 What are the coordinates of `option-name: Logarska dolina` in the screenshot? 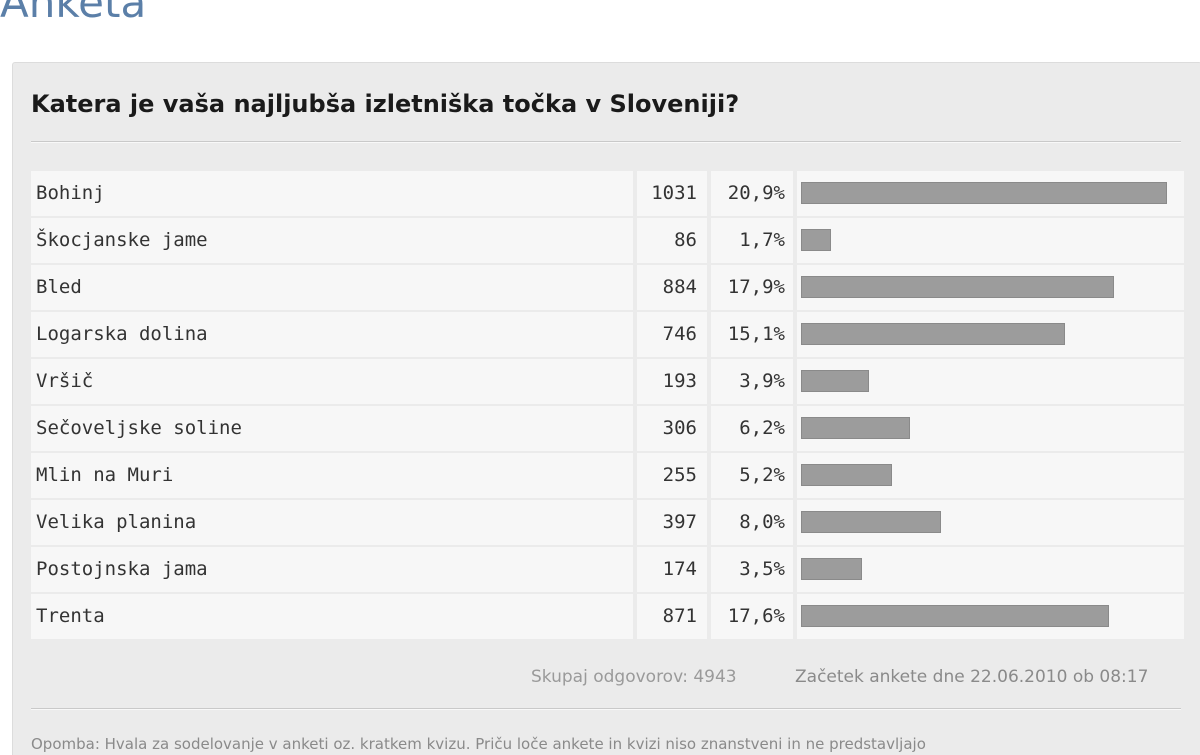 It's located at (332, 334).